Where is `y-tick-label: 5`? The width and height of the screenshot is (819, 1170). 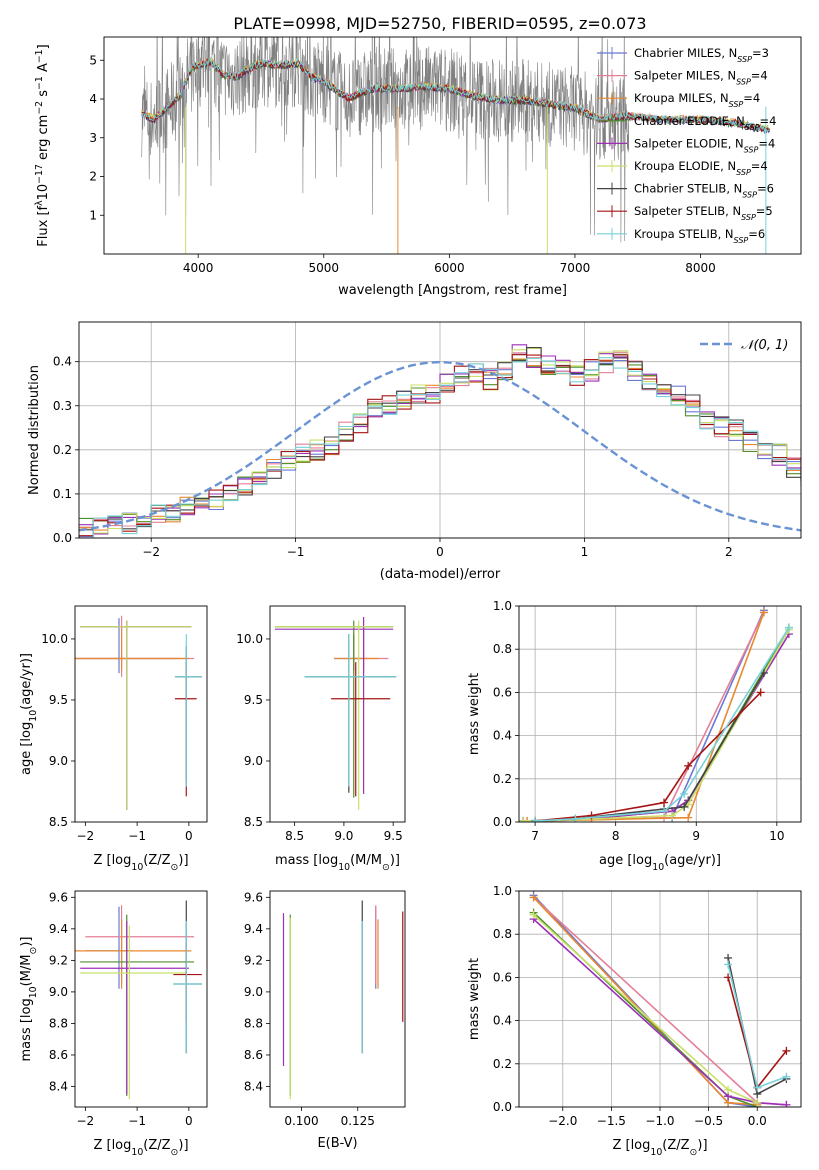 y-tick-label: 5 is located at coordinates (93, 60).